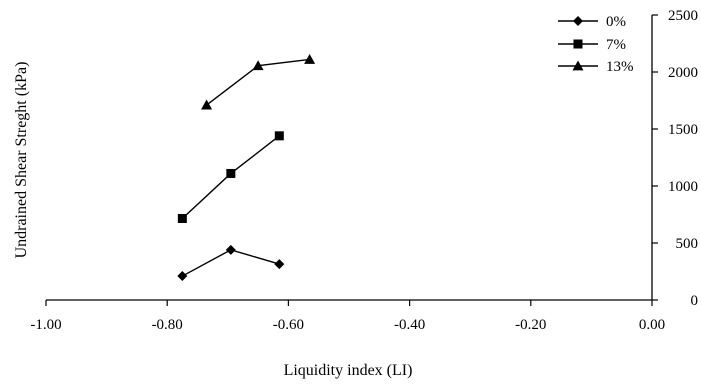  What do you see at coordinates (652, 325) in the screenshot?
I see `x-tick-label: 0.00` at bounding box center [652, 325].